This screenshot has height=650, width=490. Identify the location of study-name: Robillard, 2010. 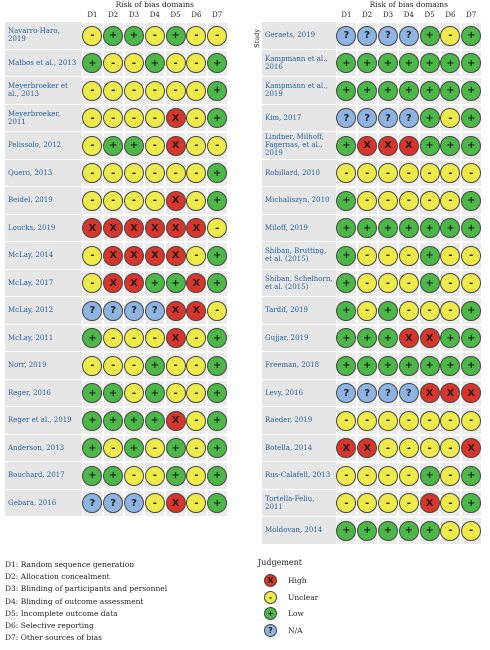
(299, 173).